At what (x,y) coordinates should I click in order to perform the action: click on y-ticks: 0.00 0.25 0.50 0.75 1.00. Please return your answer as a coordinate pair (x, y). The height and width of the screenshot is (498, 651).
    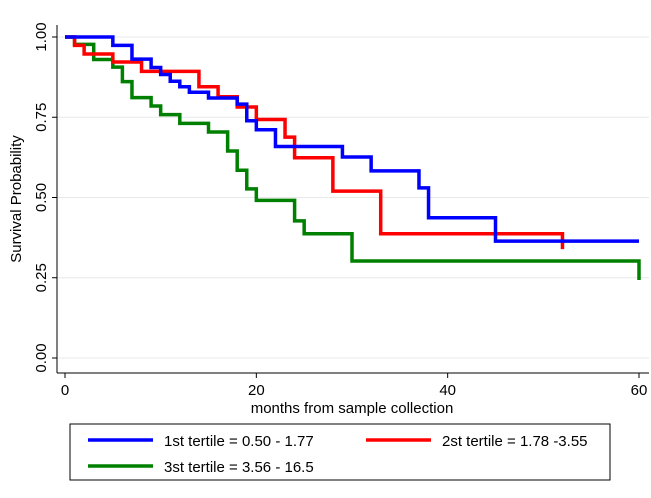
    Looking at the image, I should click on (45, 197).